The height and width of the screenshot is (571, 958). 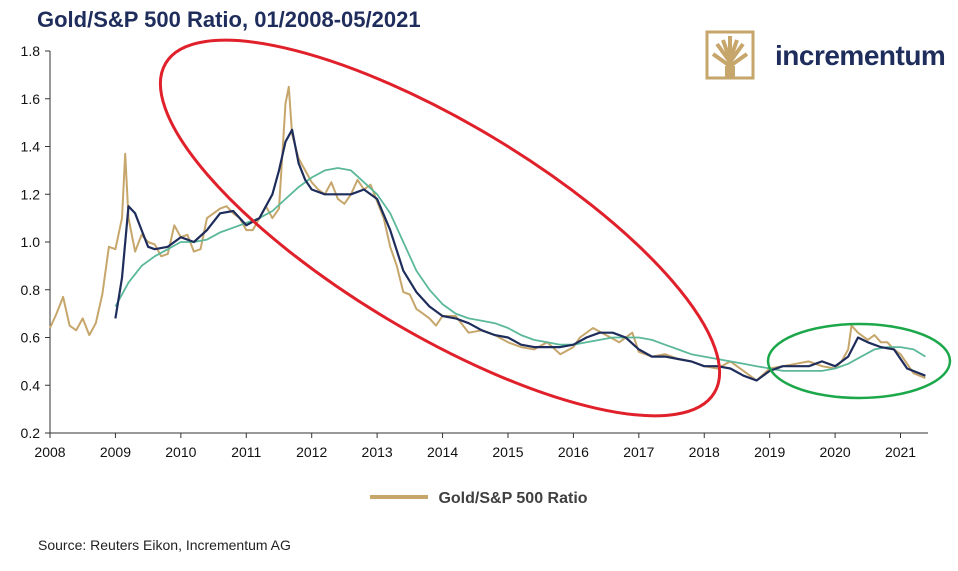 What do you see at coordinates (31, 385) in the screenshot?
I see `y-tick-label: 0.4` at bounding box center [31, 385].